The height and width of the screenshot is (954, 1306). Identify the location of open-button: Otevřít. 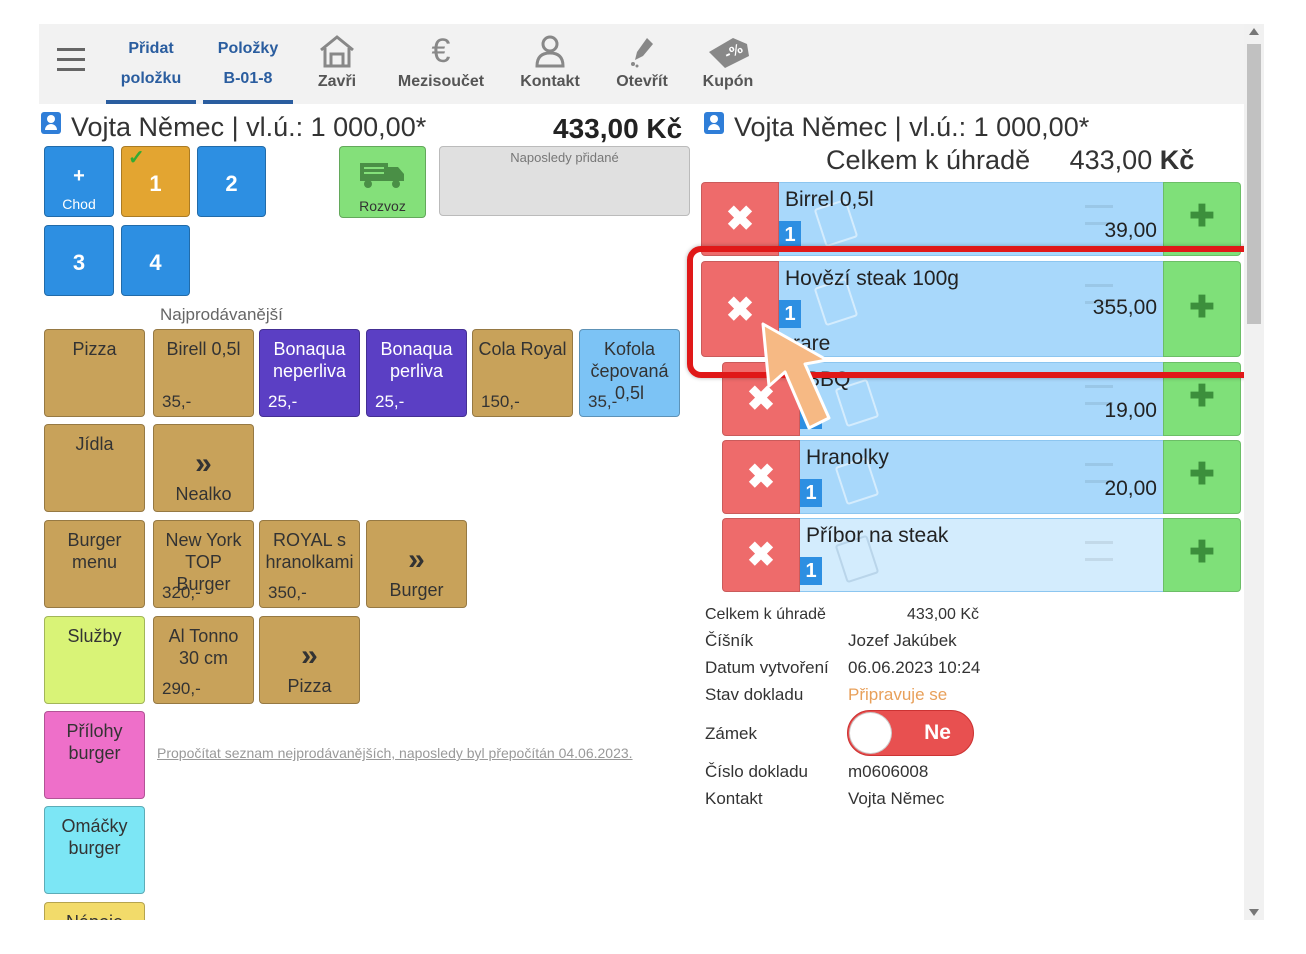
(642, 64).